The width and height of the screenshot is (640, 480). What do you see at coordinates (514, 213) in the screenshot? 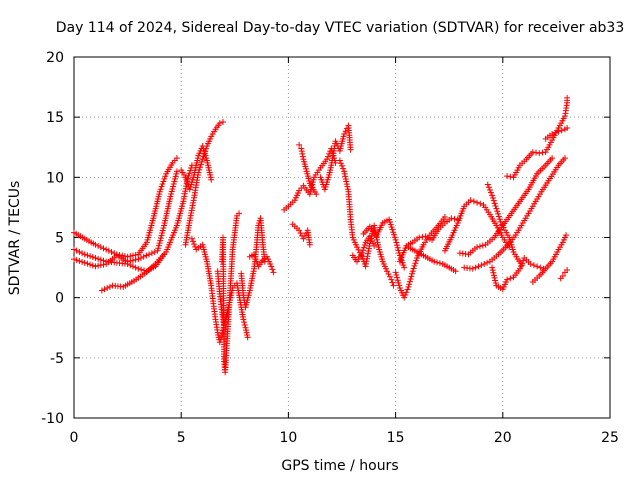
I see `series-sat-x` at bounding box center [514, 213].